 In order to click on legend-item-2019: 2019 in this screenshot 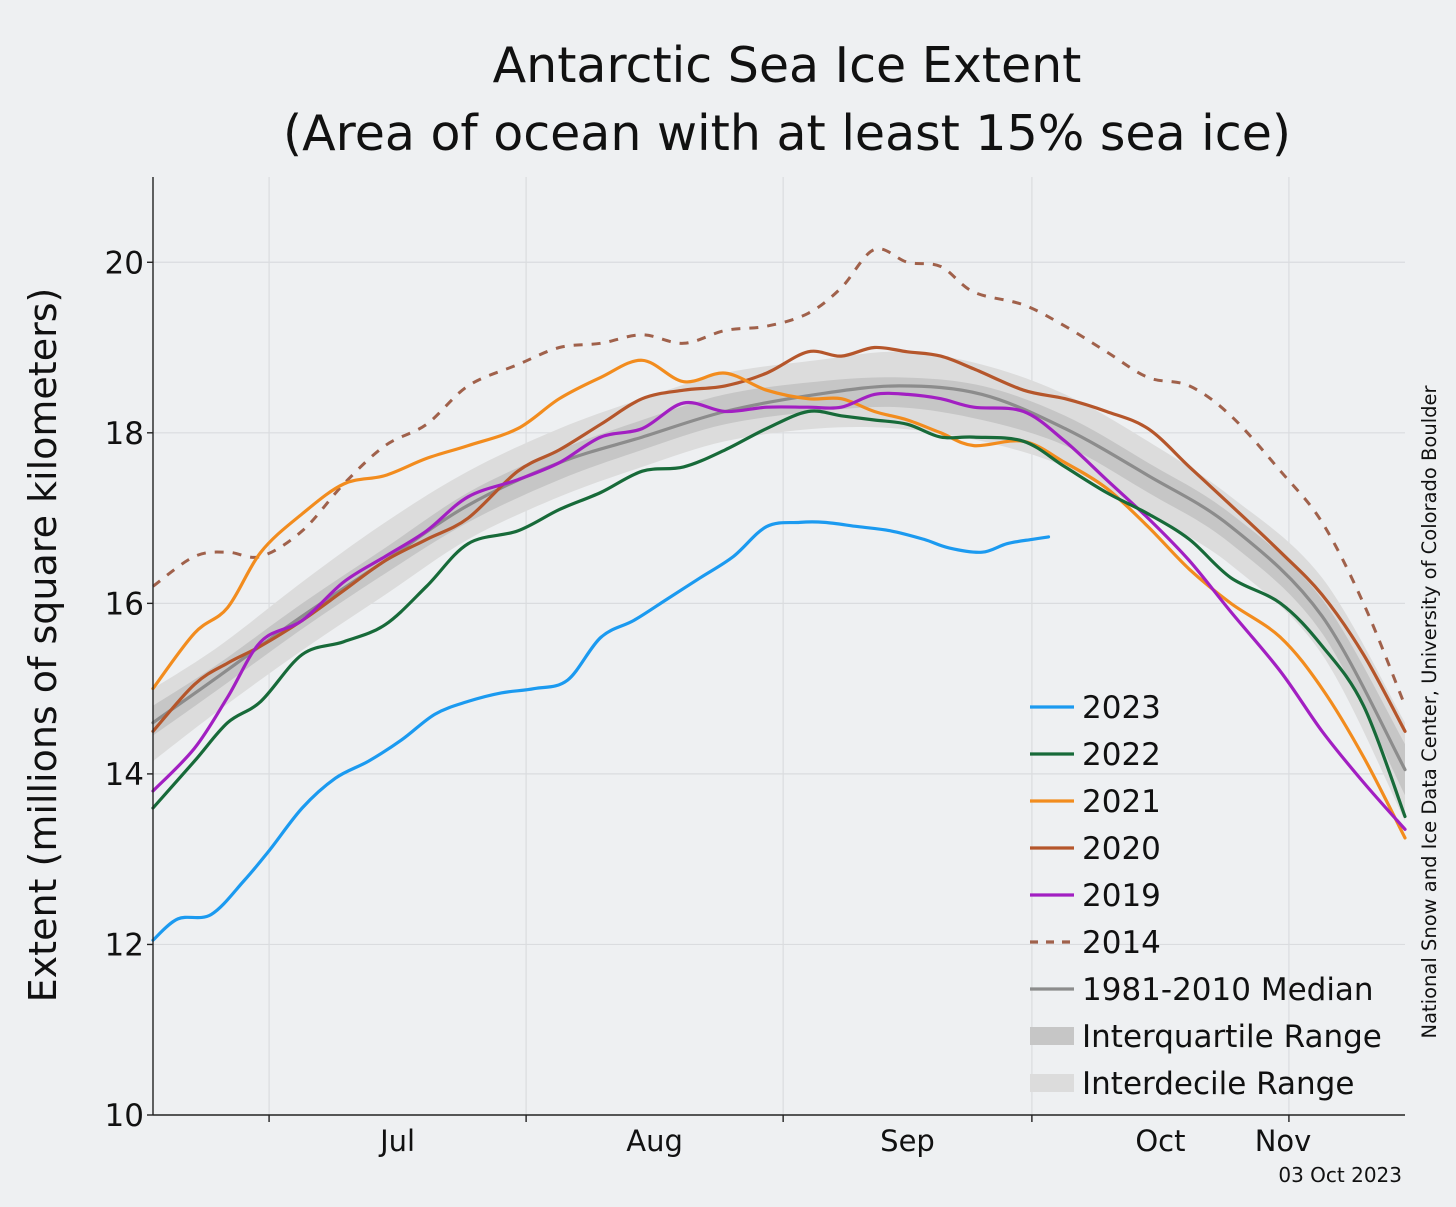, I will do `click(1095, 896)`.